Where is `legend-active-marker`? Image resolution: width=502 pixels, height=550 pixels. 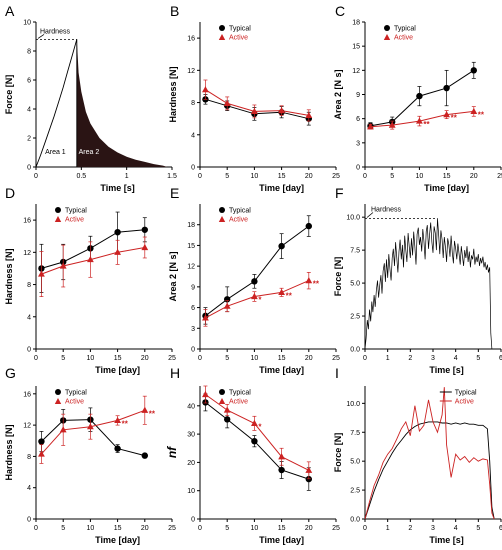
legend-active-marker is located at coordinates (222, 37).